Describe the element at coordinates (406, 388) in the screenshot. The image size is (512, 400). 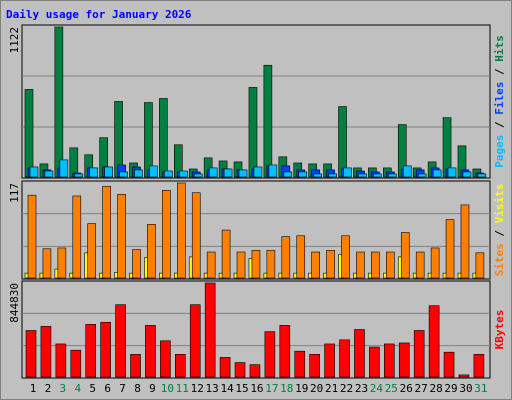
I see `x-tick-label: 26` at that location.